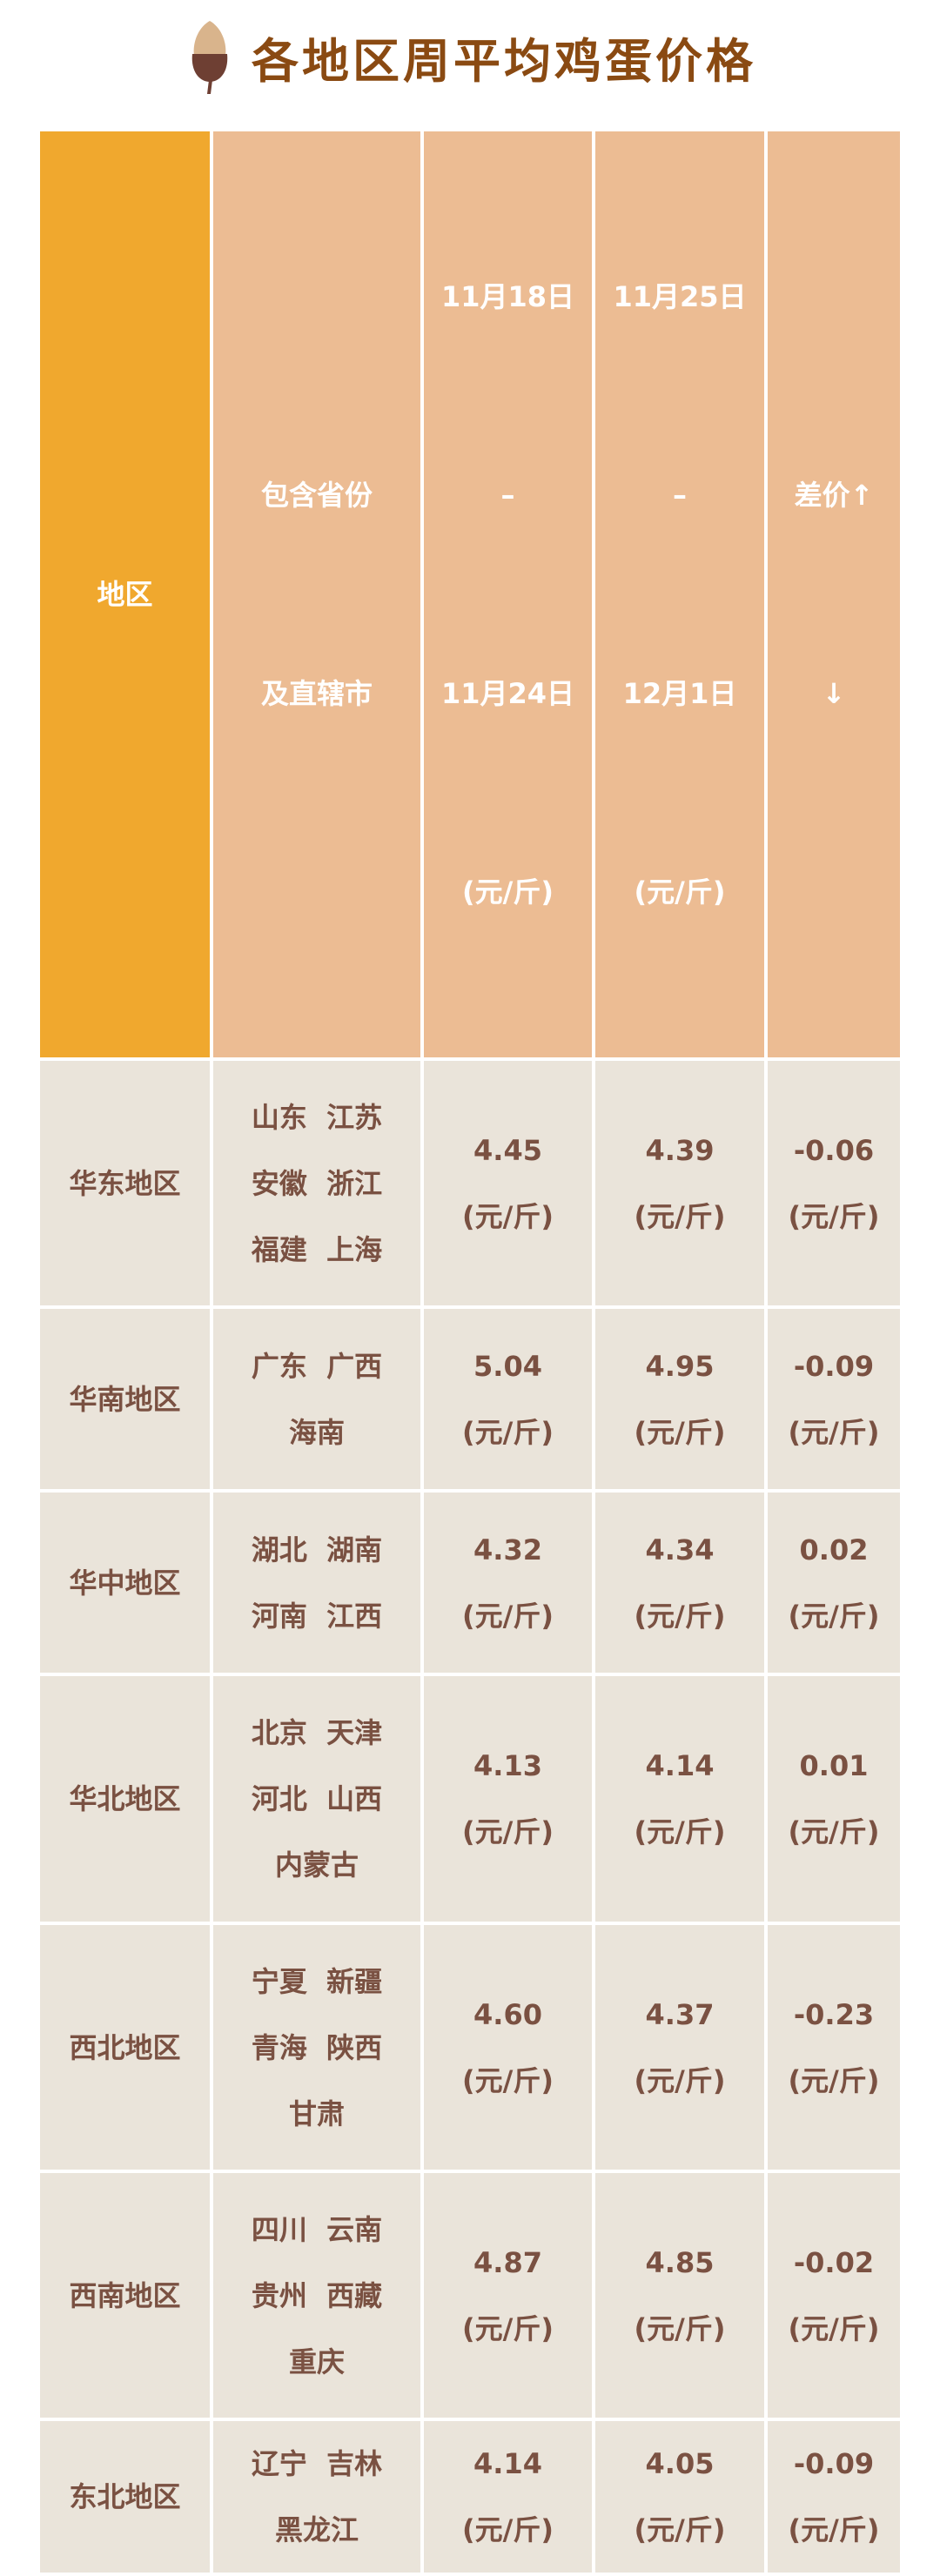 Image resolution: width=940 pixels, height=2576 pixels. What do you see at coordinates (316, 2113) in the screenshot?
I see `provinces-cell-text: 甘肃` at bounding box center [316, 2113].